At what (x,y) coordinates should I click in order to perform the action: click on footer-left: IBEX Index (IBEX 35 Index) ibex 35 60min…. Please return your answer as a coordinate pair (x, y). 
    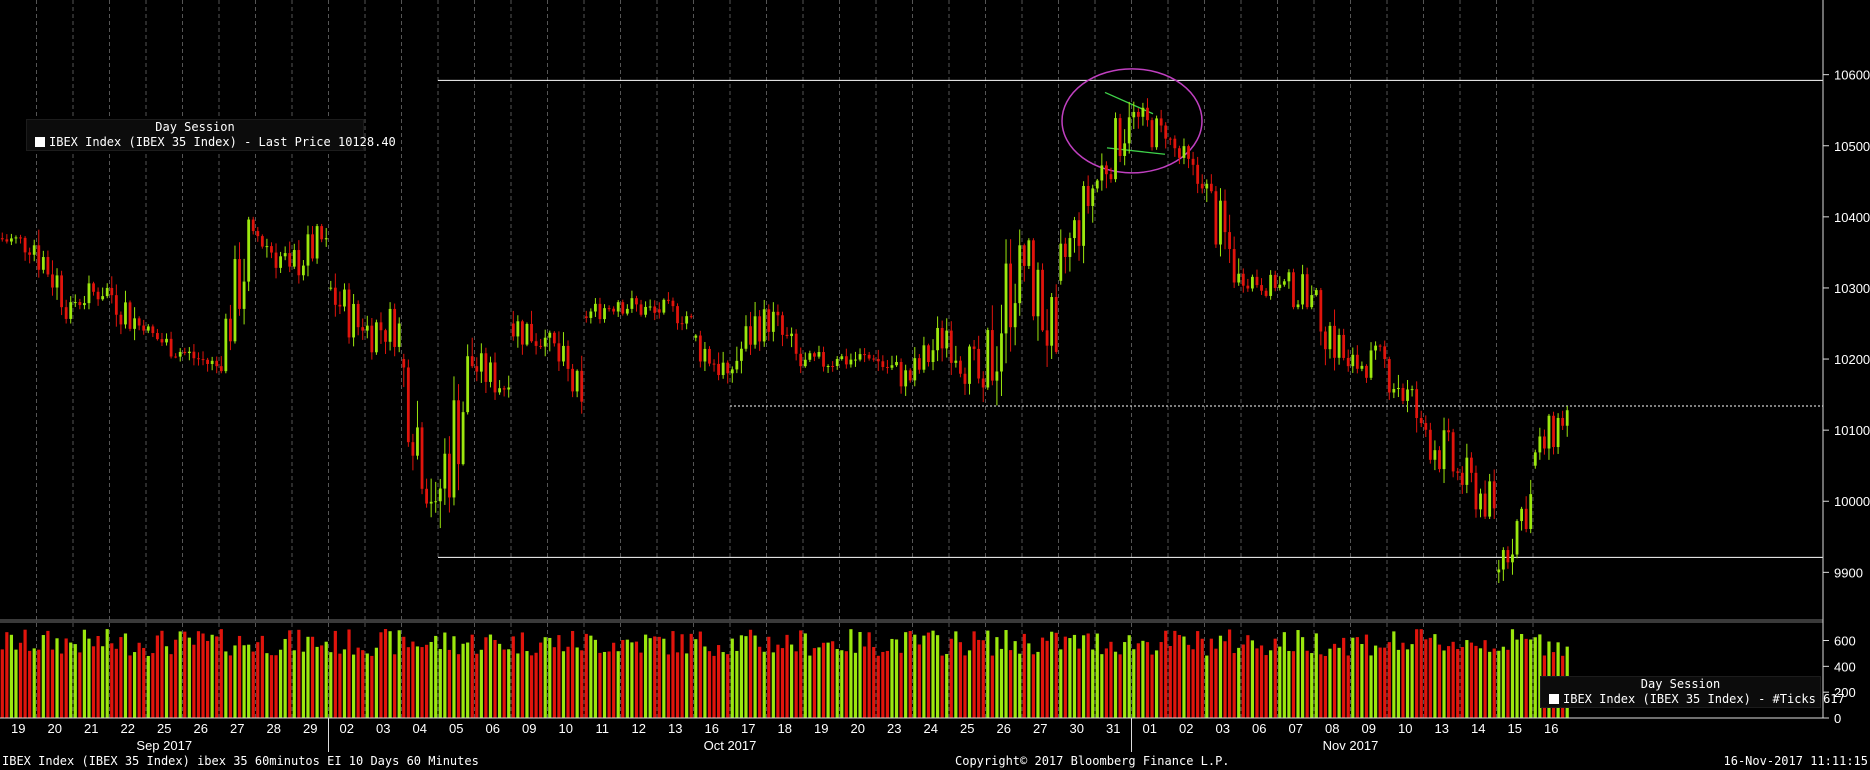
    Looking at the image, I should click on (240, 761).